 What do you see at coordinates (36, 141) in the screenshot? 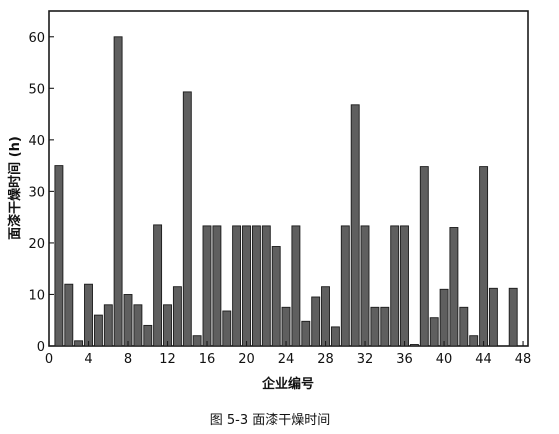
I see `y-tick-label: 40` at bounding box center [36, 141].